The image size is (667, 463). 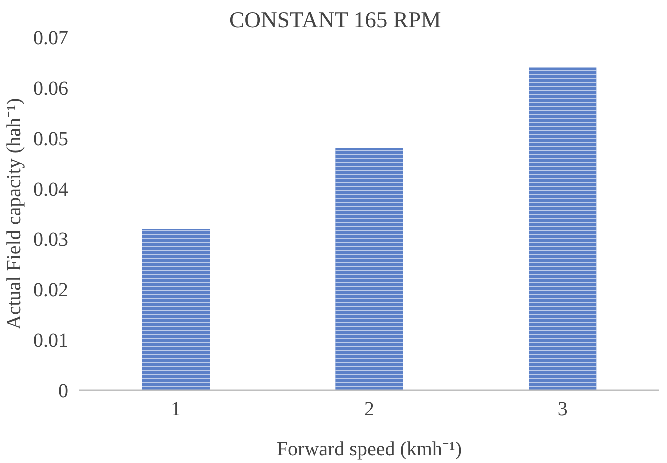 I want to click on y-tick-label: 0.05, so click(x=51, y=139).